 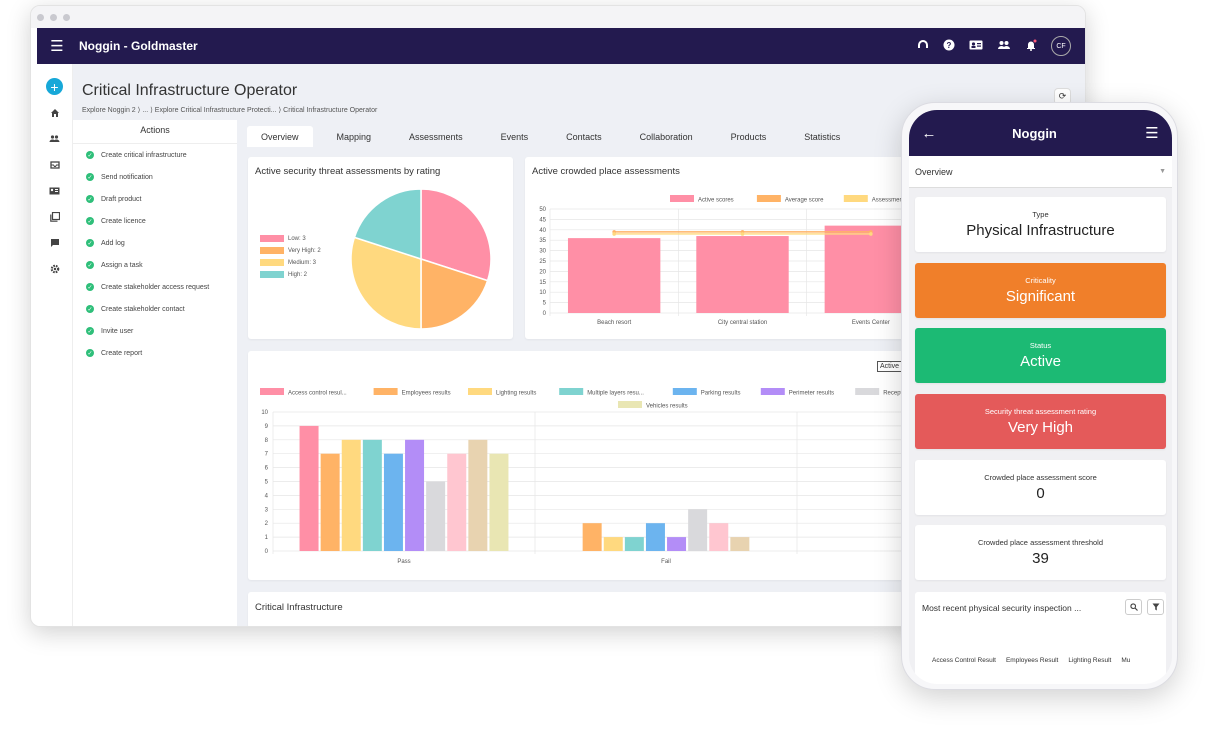 What do you see at coordinates (54, 166) in the screenshot?
I see `inbox-icon` at bounding box center [54, 166].